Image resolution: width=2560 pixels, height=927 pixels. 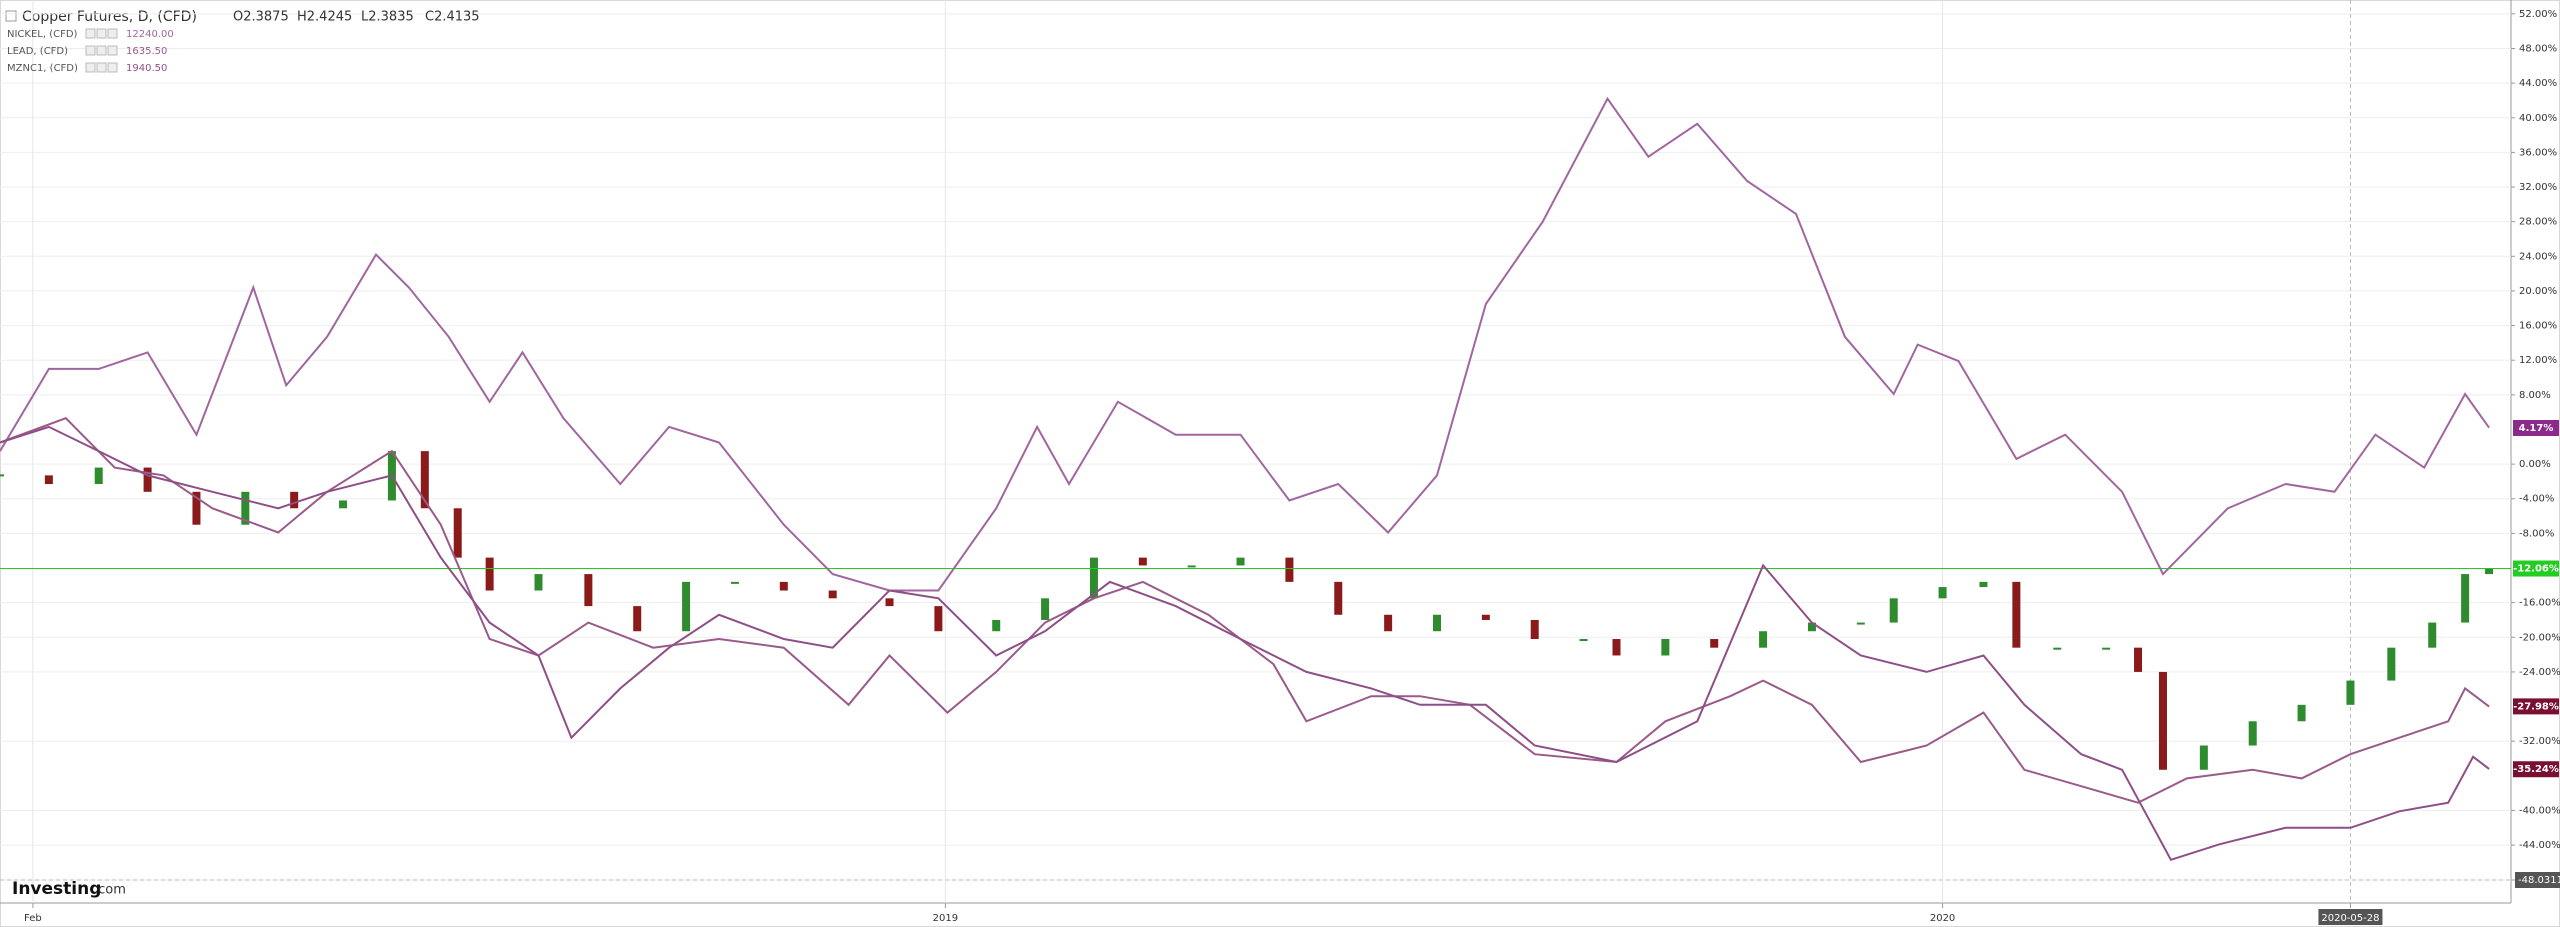 What do you see at coordinates (2539, 741) in the screenshot?
I see `y-tick-label: -32.00%` at bounding box center [2539, 741].